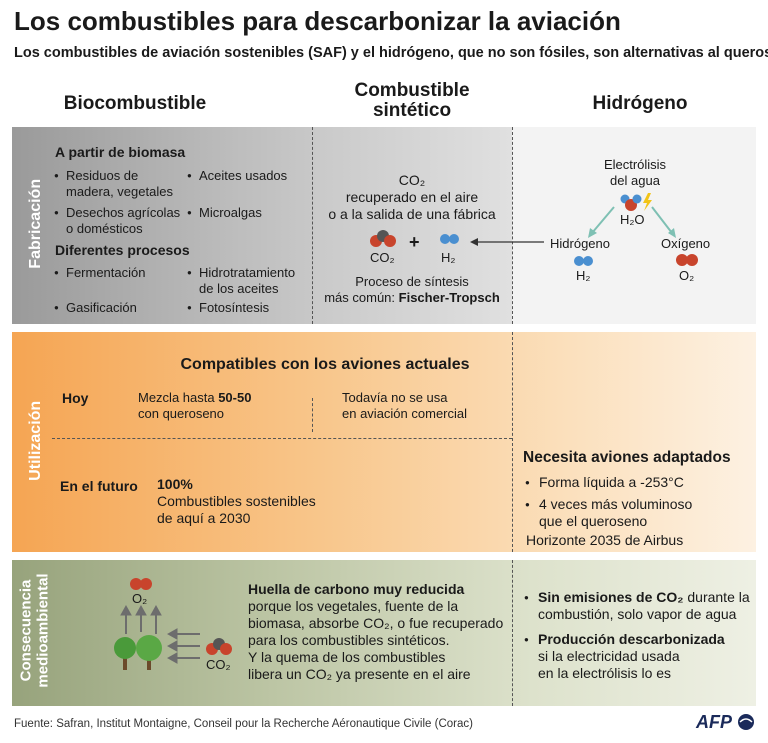 The image size is (768, 743). I want to click on bio-item-residuos: Residuos de madera, vegetales, so click(118, 184).